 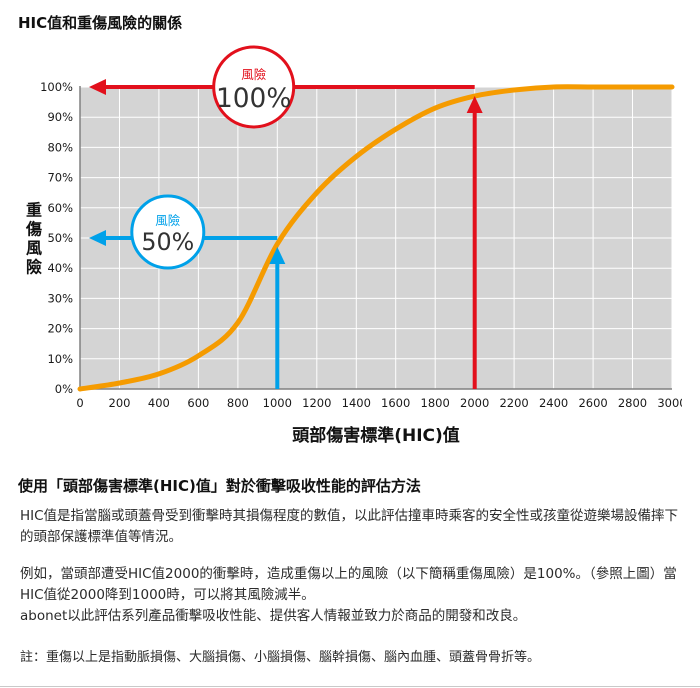 I want to click on svg-text: 0, so click(x=79, y=403).